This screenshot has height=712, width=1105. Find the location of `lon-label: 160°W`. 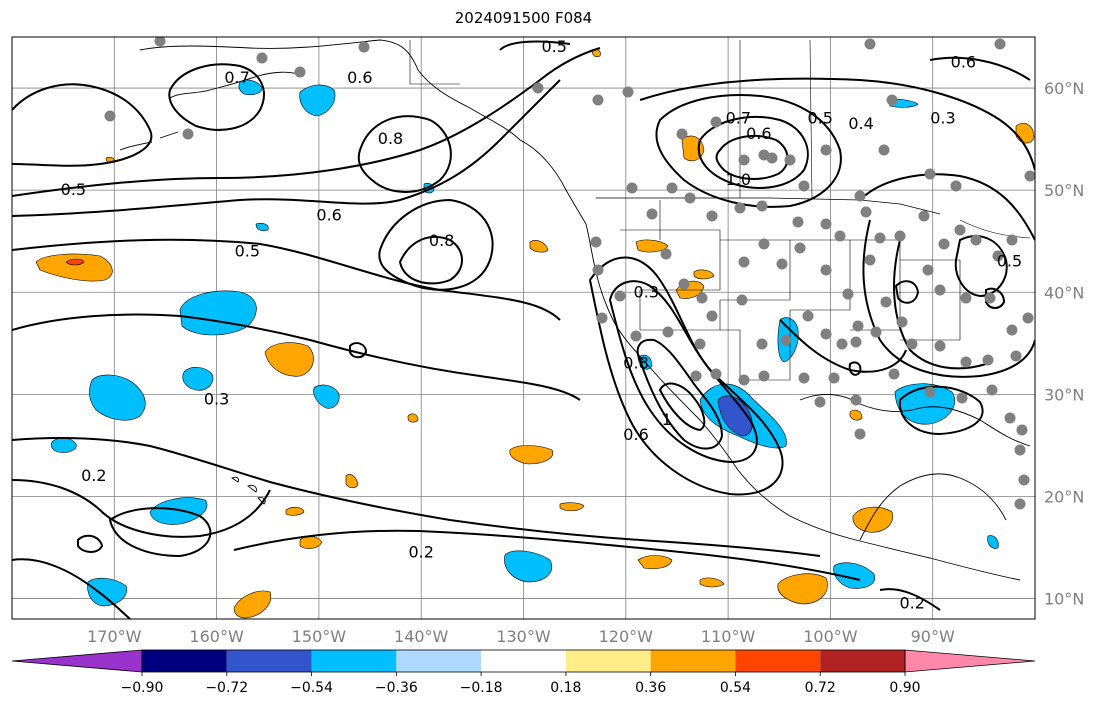

lon-label: 160°W is located at coordinates (216, 636).